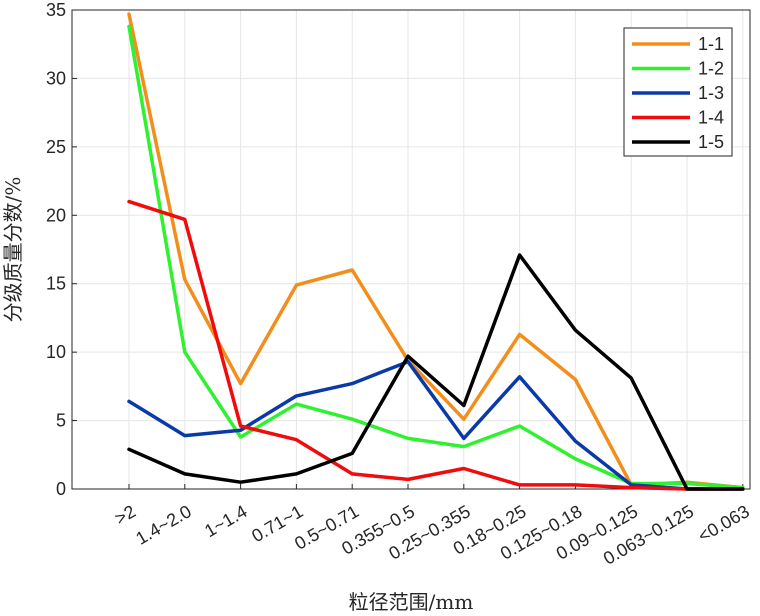  I want to click on legend: 1-1 1-2 1-3 1-4 1-5, so click(678, 92).